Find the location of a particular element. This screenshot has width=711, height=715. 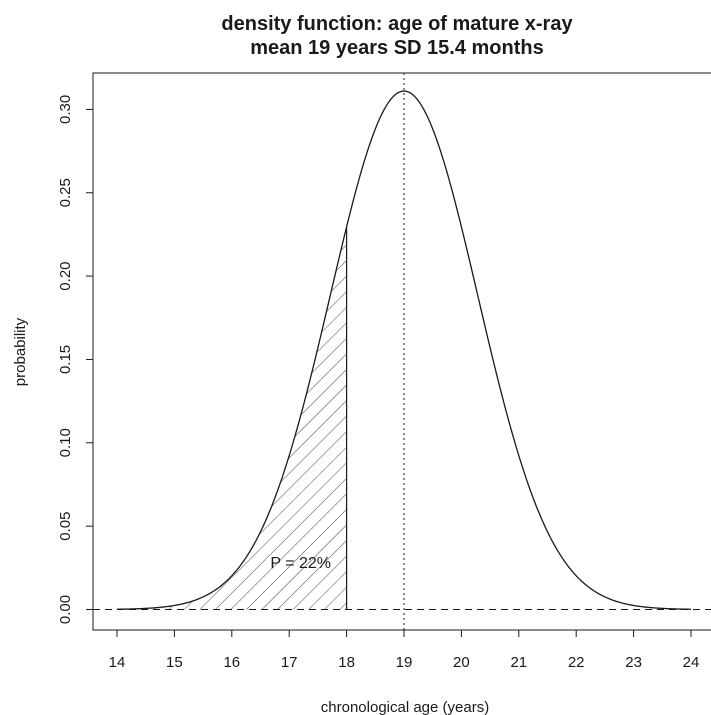

x-tick-label: 15 is located at coordinates (174, 662).